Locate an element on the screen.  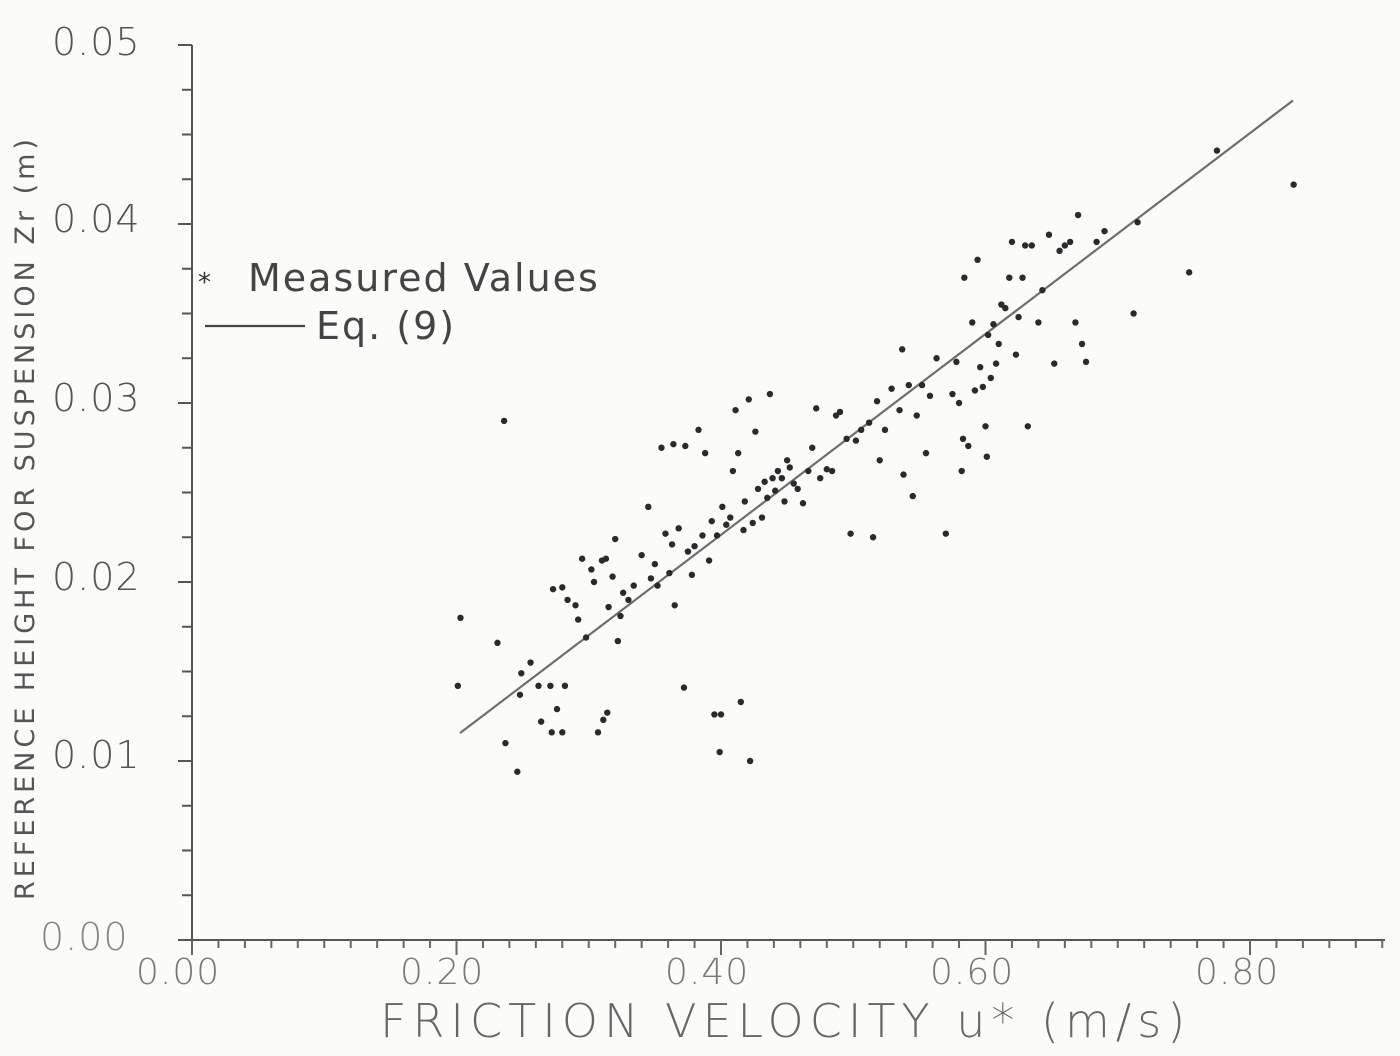
y-tick-label: 0.03 is located at coordinates (96, 398).